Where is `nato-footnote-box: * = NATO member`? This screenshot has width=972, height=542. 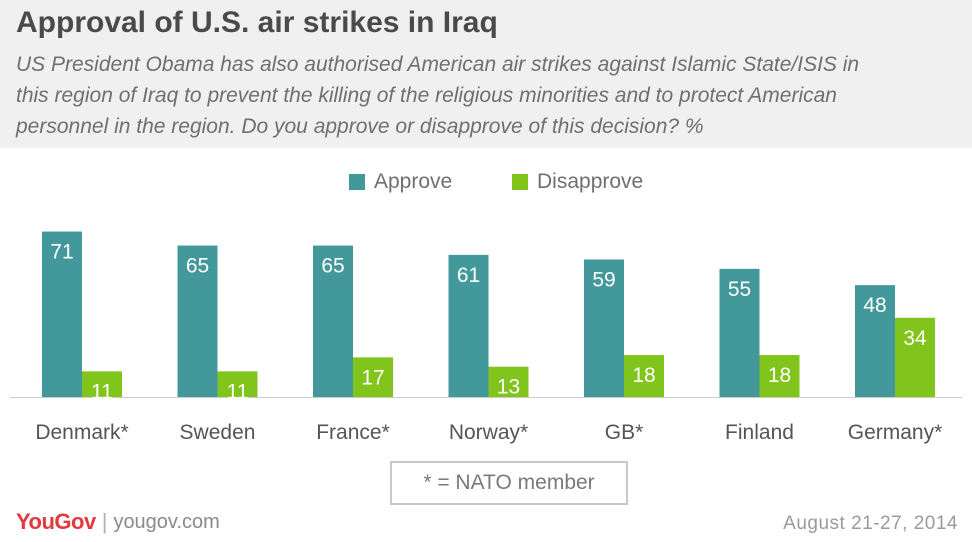
nato-footnote-box: * = NATO member is located at coordinates (509, 483).